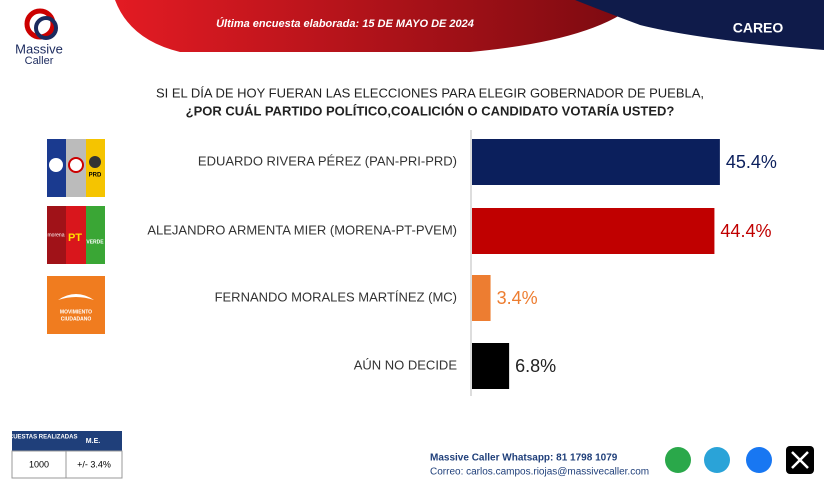  I want to click on table-cell: +/- 3.4%, so click(94, 464).